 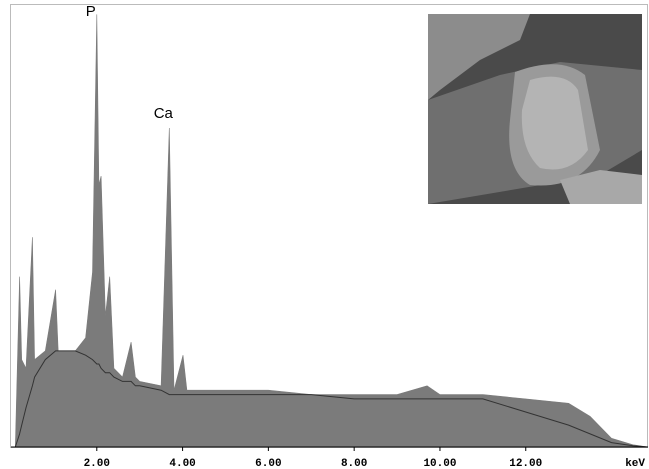 What do you see at coordinates (354, 463) in the screenshot?
I see `x-tick-label: 8.00` at bounding box center [354, 463].